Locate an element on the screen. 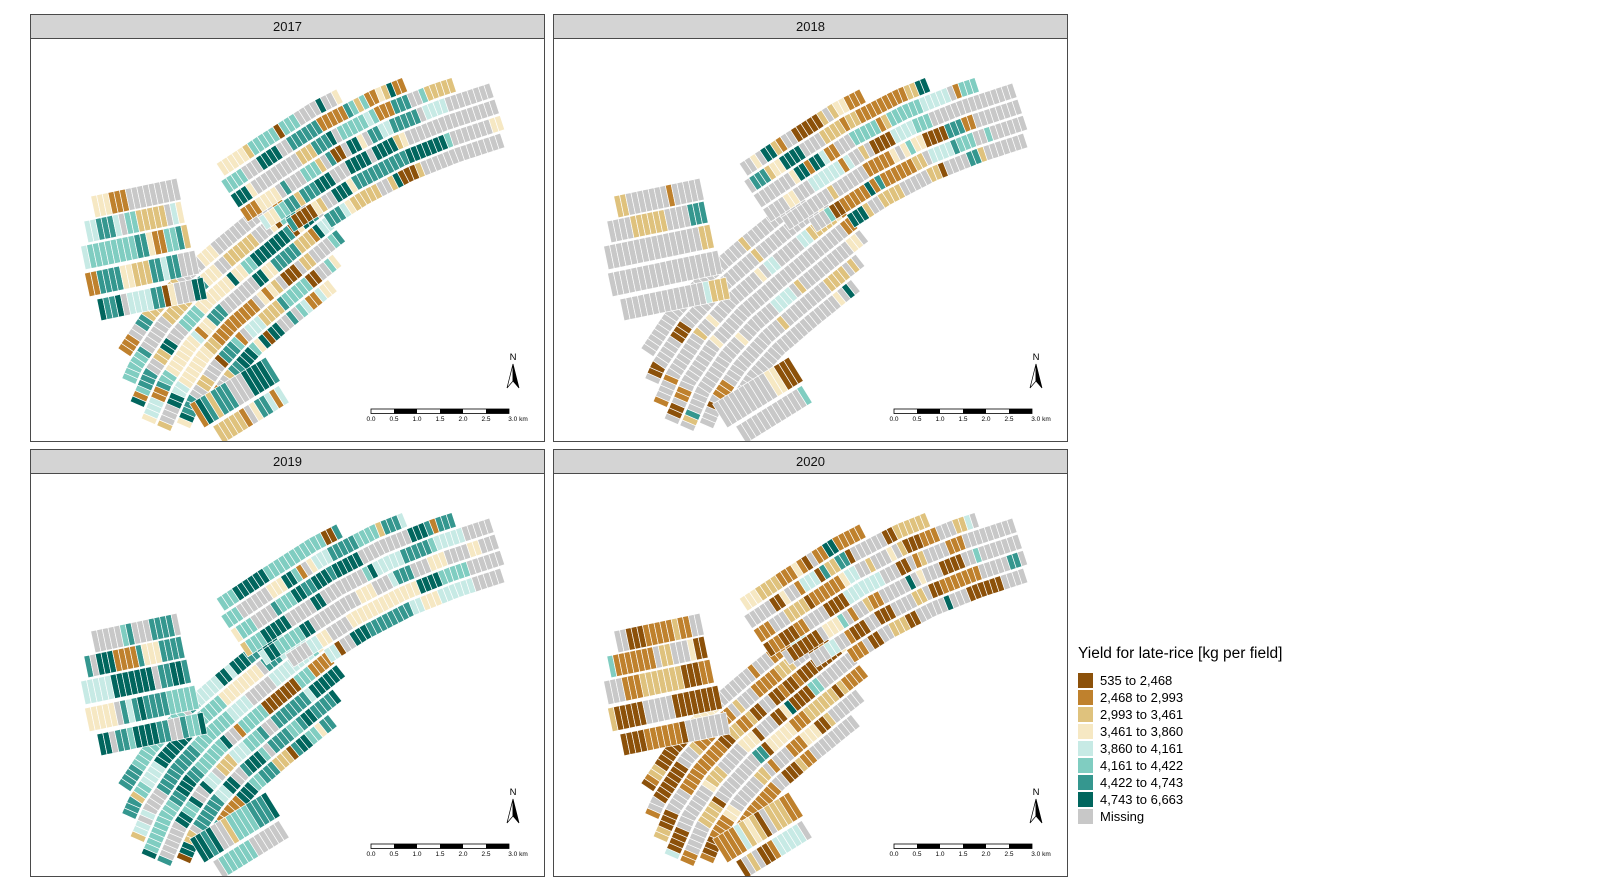 The height and width of the screenshot is (896, 1621). legend-item: 3,461 to 3,860 is located at coordinates (1180, 731).